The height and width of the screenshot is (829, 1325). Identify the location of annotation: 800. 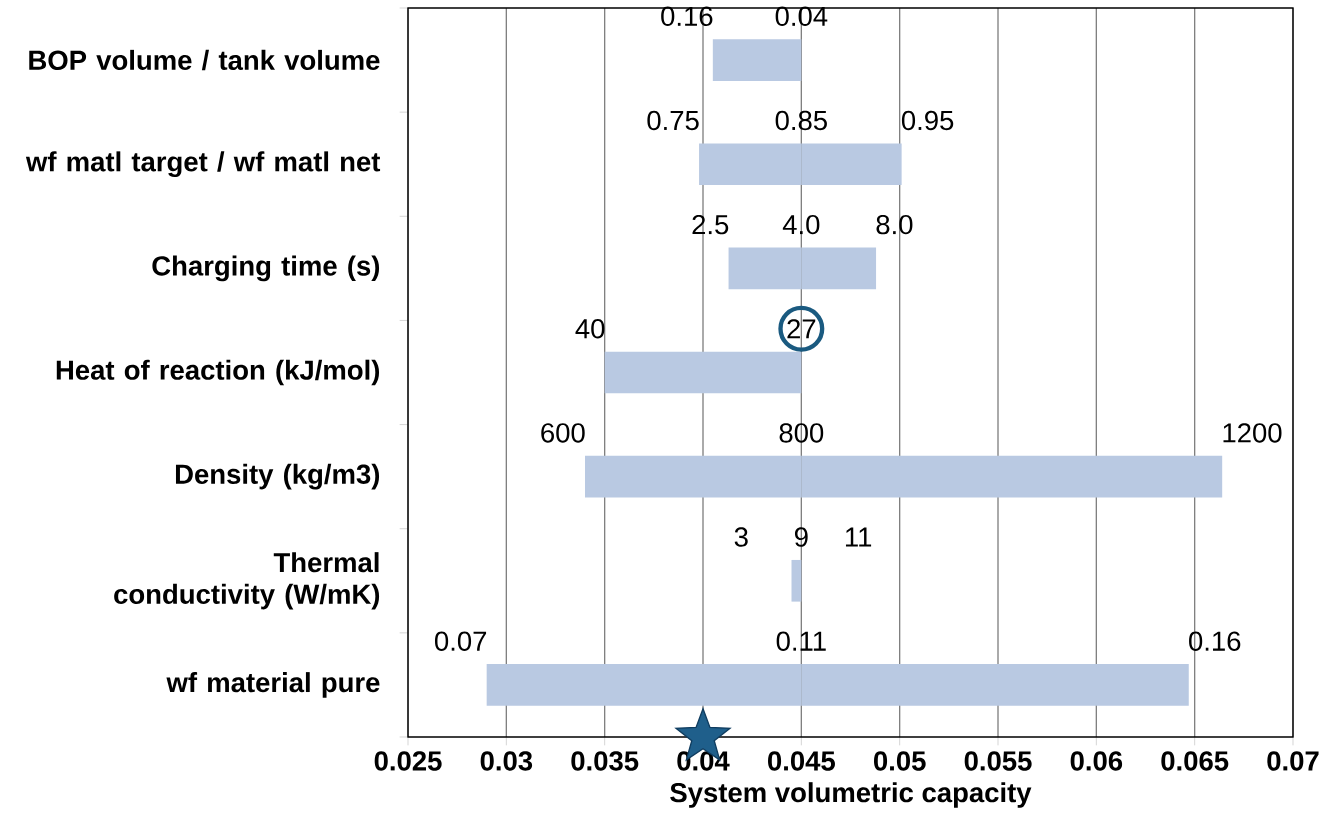
(801, 433).